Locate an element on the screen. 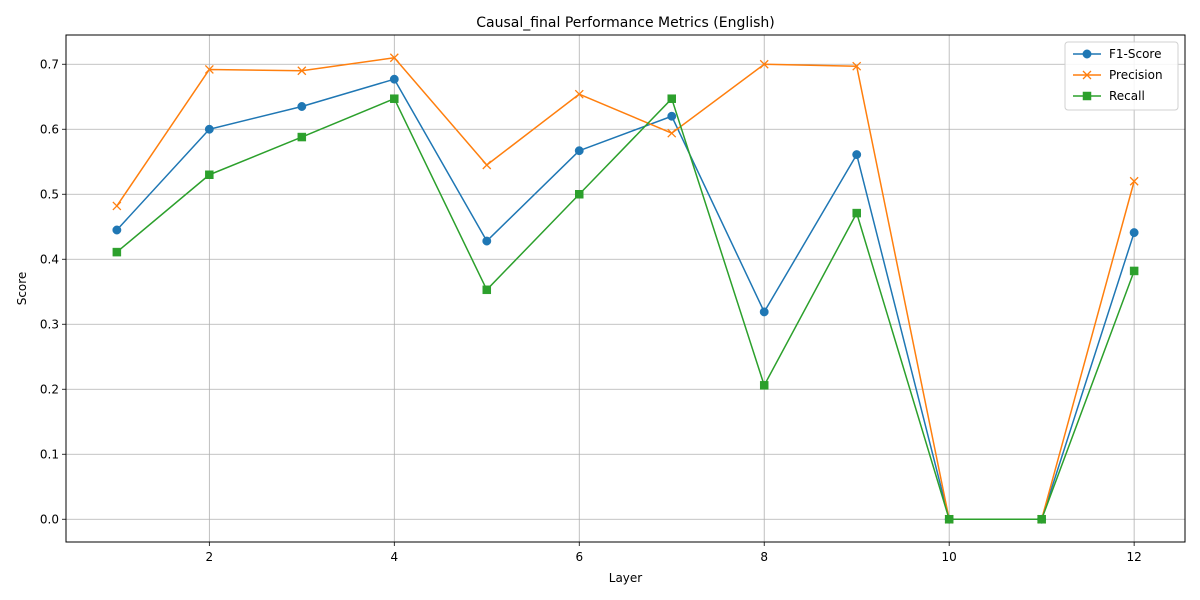 The image size is (1200, 600). legend-box is located at coordinates (1121, 76).